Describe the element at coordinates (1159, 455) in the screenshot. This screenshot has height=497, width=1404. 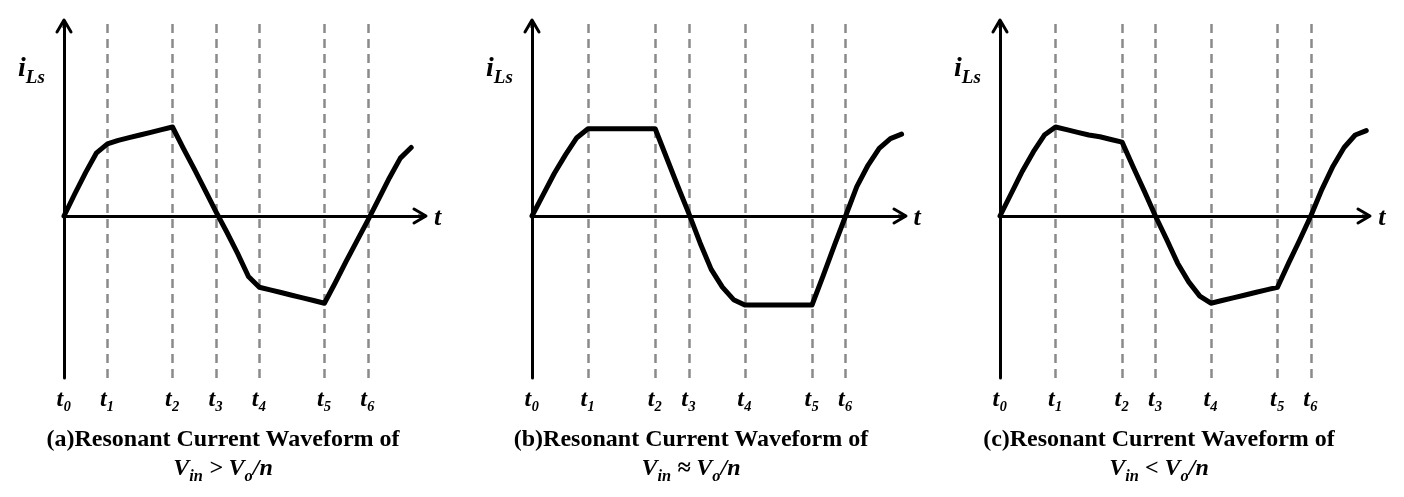
I see `text: (c)Resonant Current Waveform of V$_{in}$ < V$_{o}$/n` at that location.